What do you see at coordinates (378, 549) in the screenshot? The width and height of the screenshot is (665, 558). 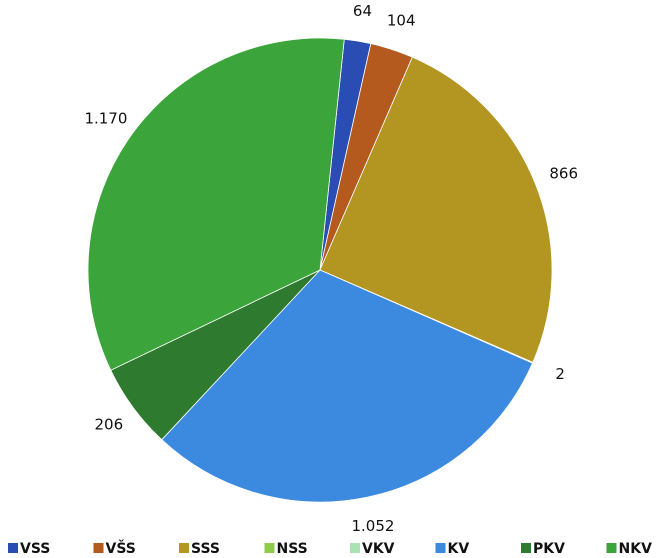 I see `legend-label: VKV` at bounding box center [378, 549].